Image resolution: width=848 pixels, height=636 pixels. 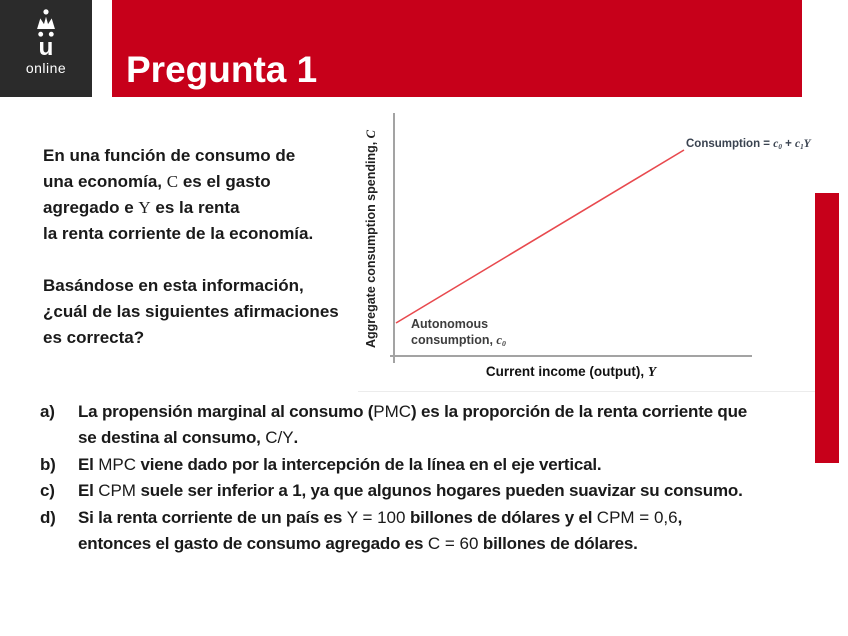 What do you see at coordinates (222, 69) in the screenshot?
I see `page-title: Pregunta 1` at bounding box center [222, 69].